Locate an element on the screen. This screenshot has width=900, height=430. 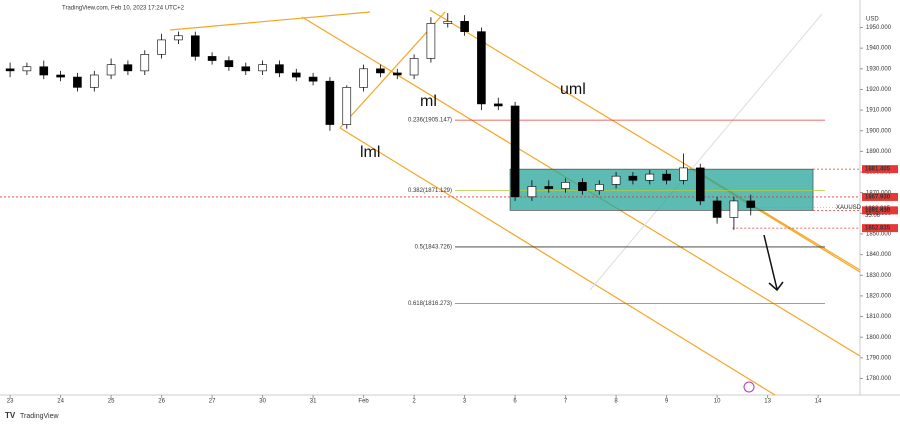
y-tick-label: 1920.000 is located at coordinates (879, 90).